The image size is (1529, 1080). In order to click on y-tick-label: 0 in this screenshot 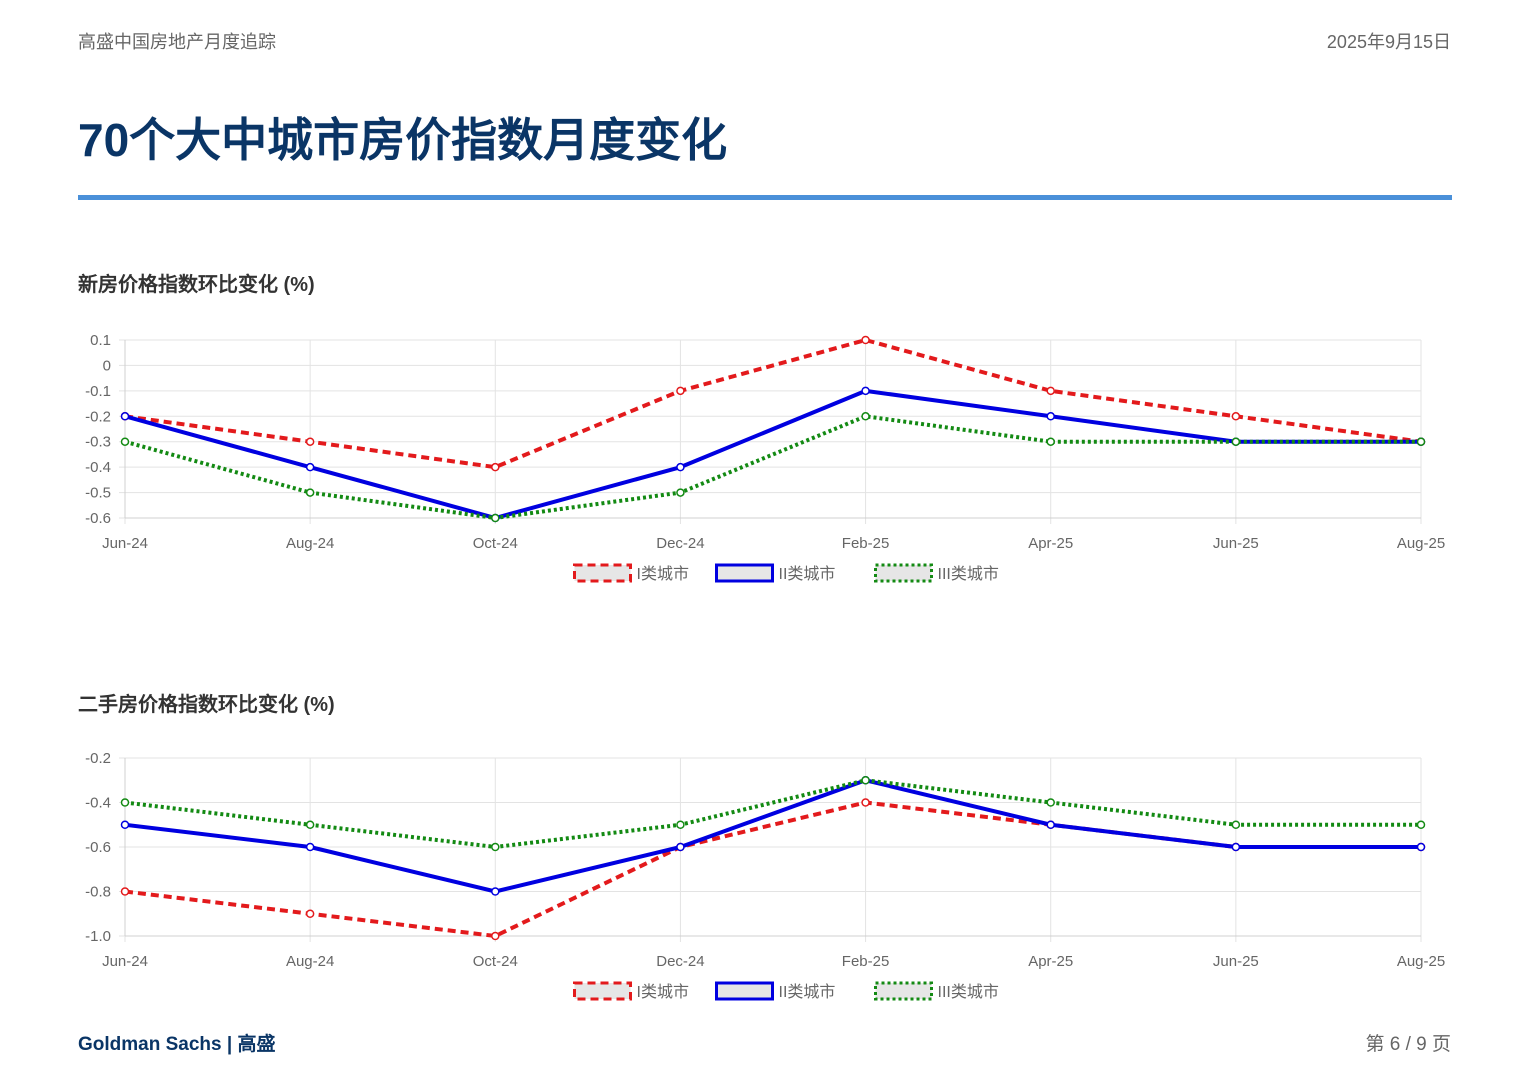, I will do `click(107, 365)`.